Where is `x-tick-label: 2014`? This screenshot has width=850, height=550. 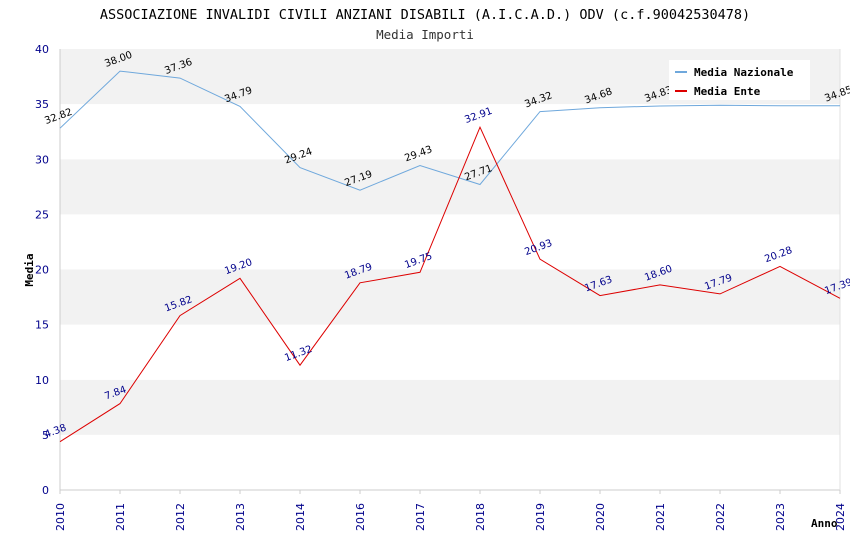
x-tick-label: 2014 is located at coordinates (300, 517).